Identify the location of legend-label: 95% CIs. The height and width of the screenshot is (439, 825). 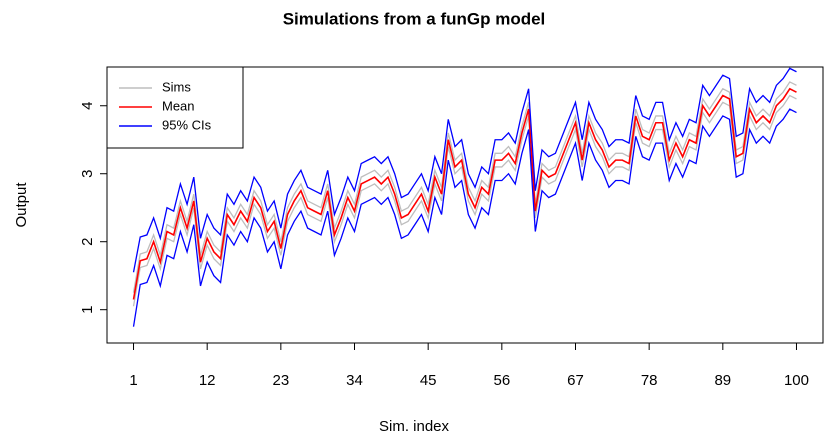
(187, 124).